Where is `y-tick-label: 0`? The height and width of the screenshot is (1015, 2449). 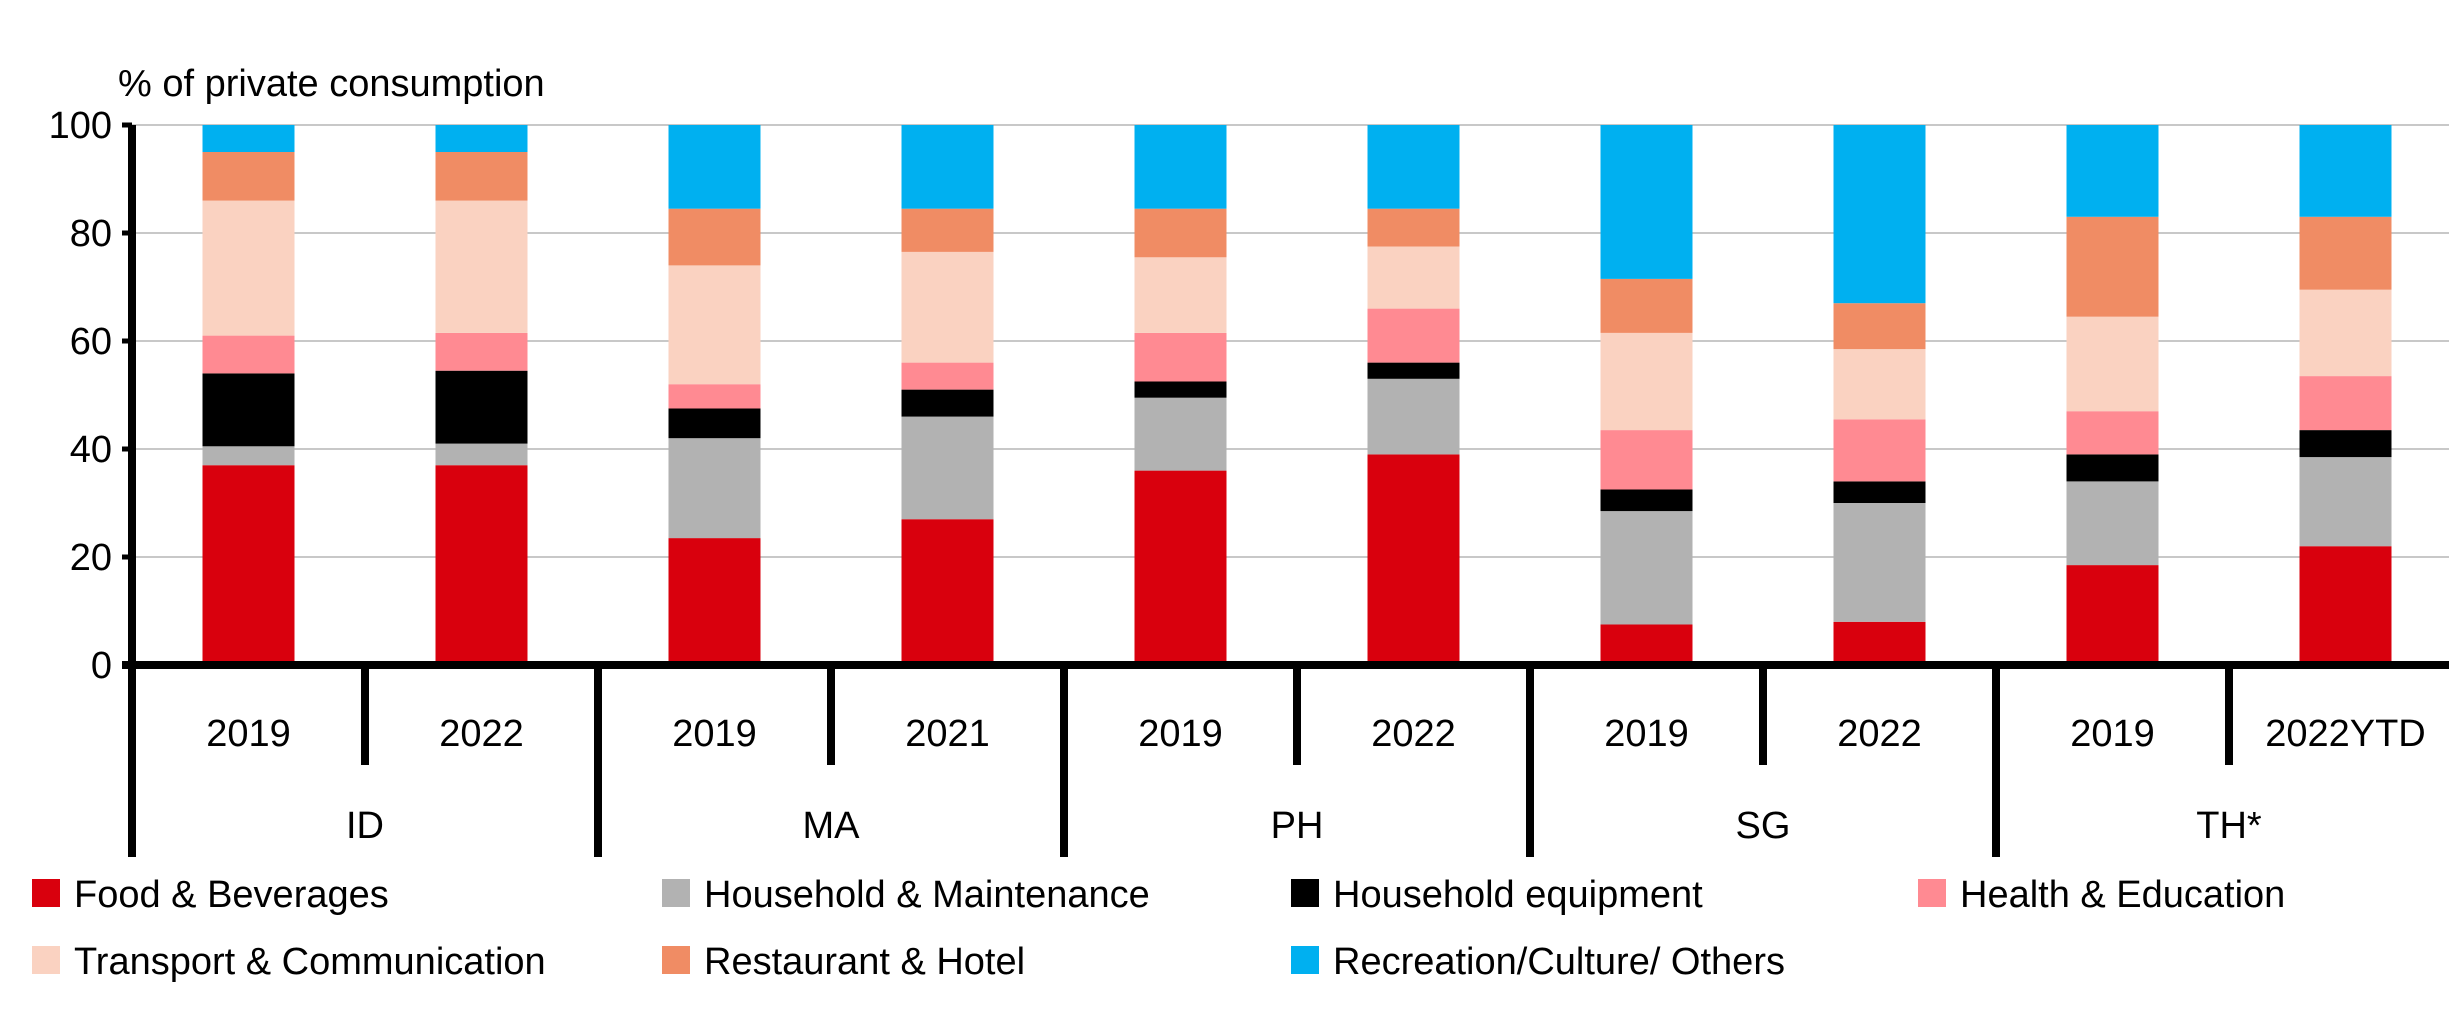
y-tick-label: 0 is located at coordinates (101, 666).